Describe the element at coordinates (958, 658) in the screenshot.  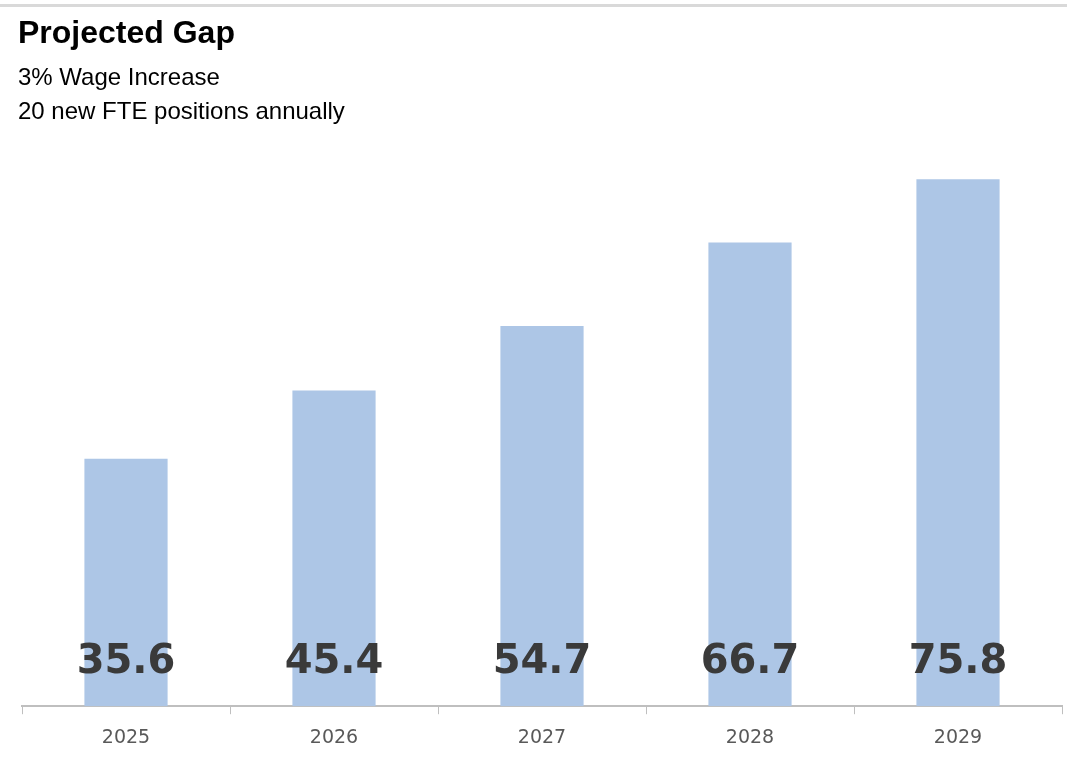
I see `data-label: 75.8` at that location.